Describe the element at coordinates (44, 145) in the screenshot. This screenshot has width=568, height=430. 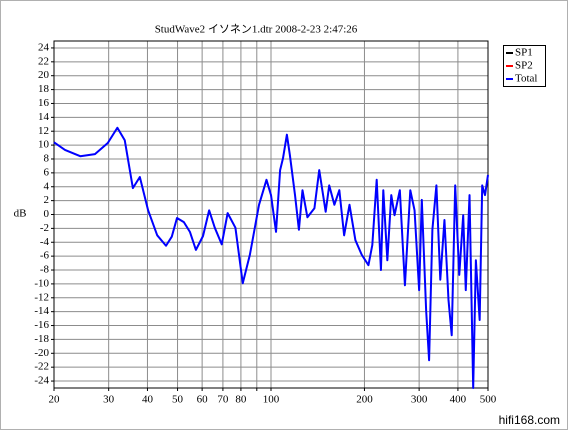
I see `y-tick-label: 10` at that location.